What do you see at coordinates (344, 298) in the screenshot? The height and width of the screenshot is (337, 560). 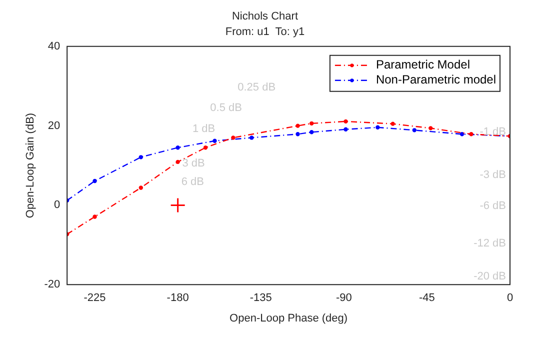 I see `x-tick-label: -90` at bounding box center [344, 298].